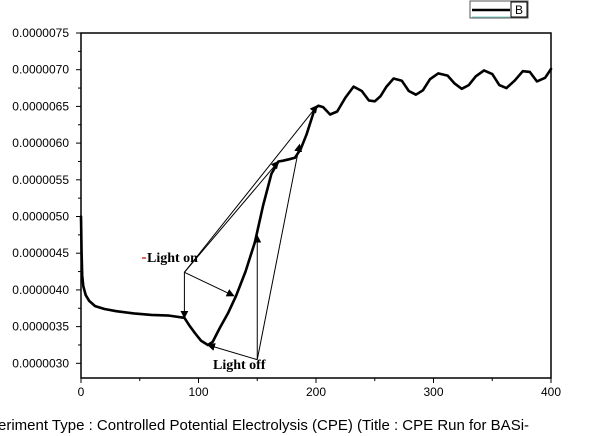  I want to click on light-off-label: Light off, so click(239, 365).